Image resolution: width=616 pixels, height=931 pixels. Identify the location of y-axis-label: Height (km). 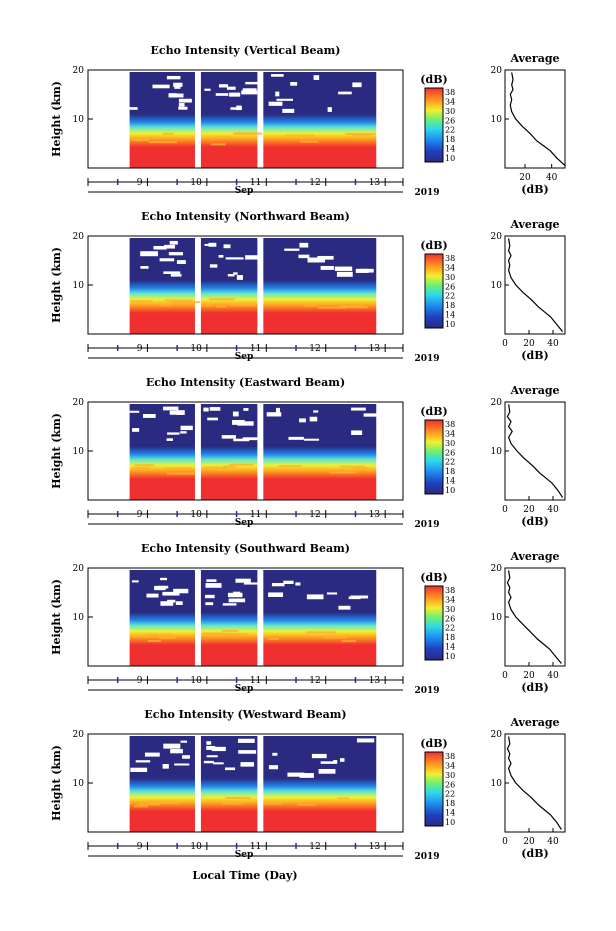
(56, 285).